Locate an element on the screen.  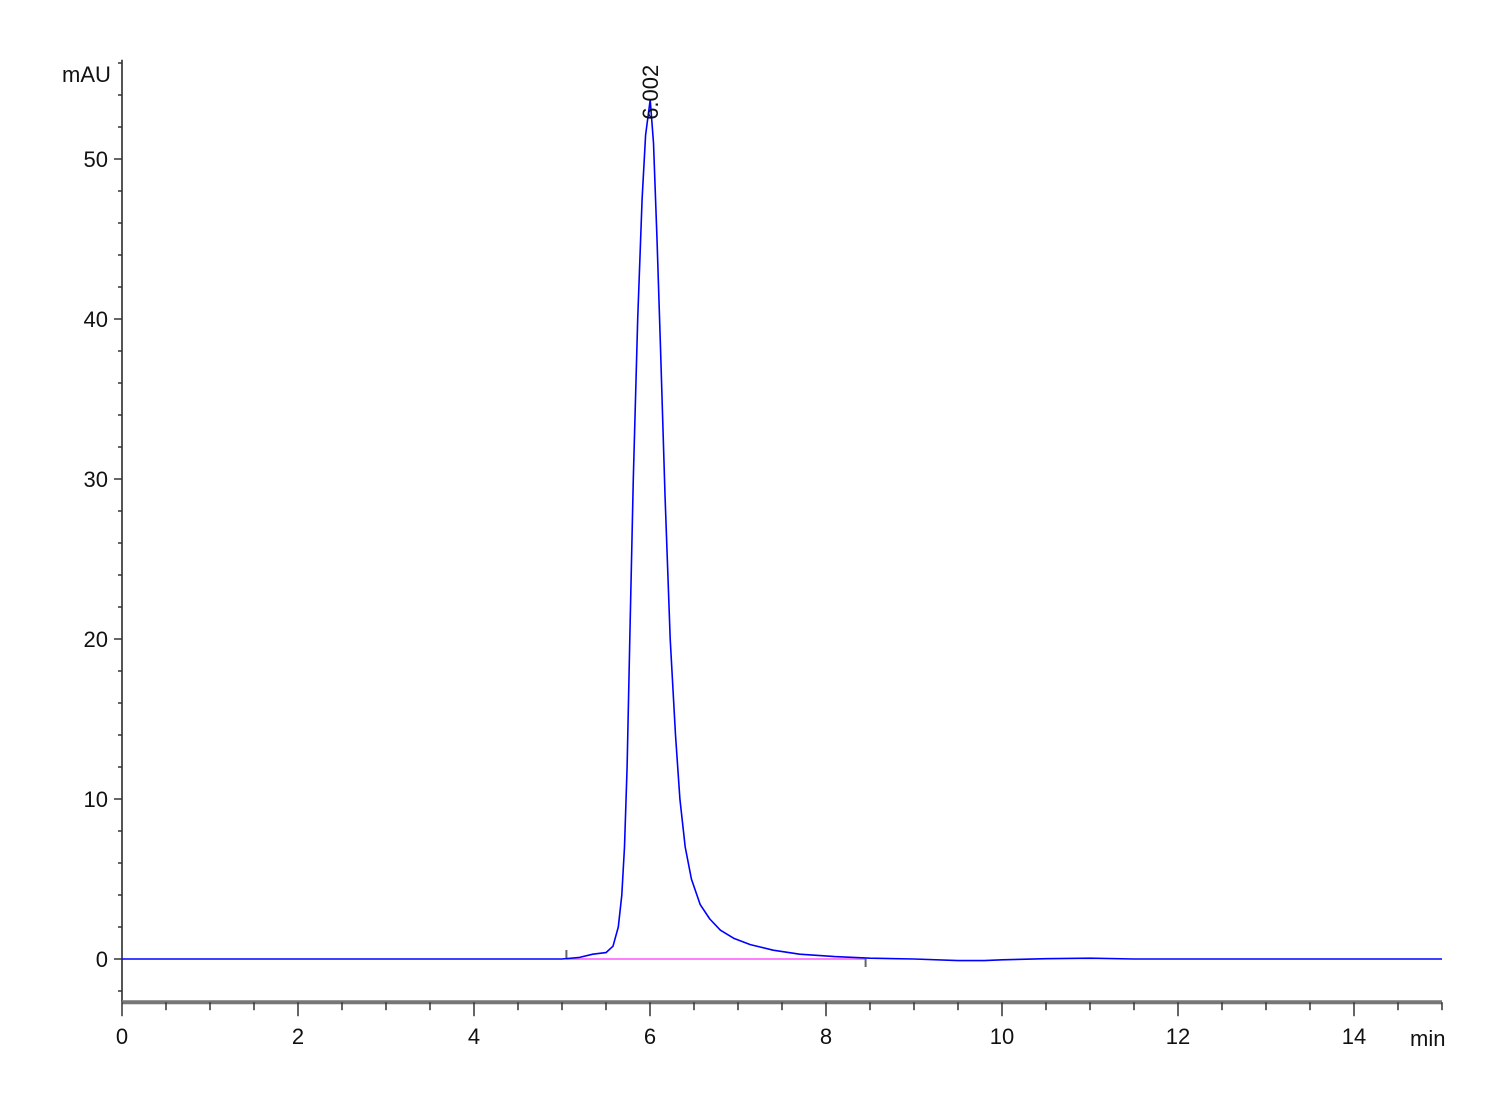
x-tick-label: 0 is located at coordinates (122, 1036).